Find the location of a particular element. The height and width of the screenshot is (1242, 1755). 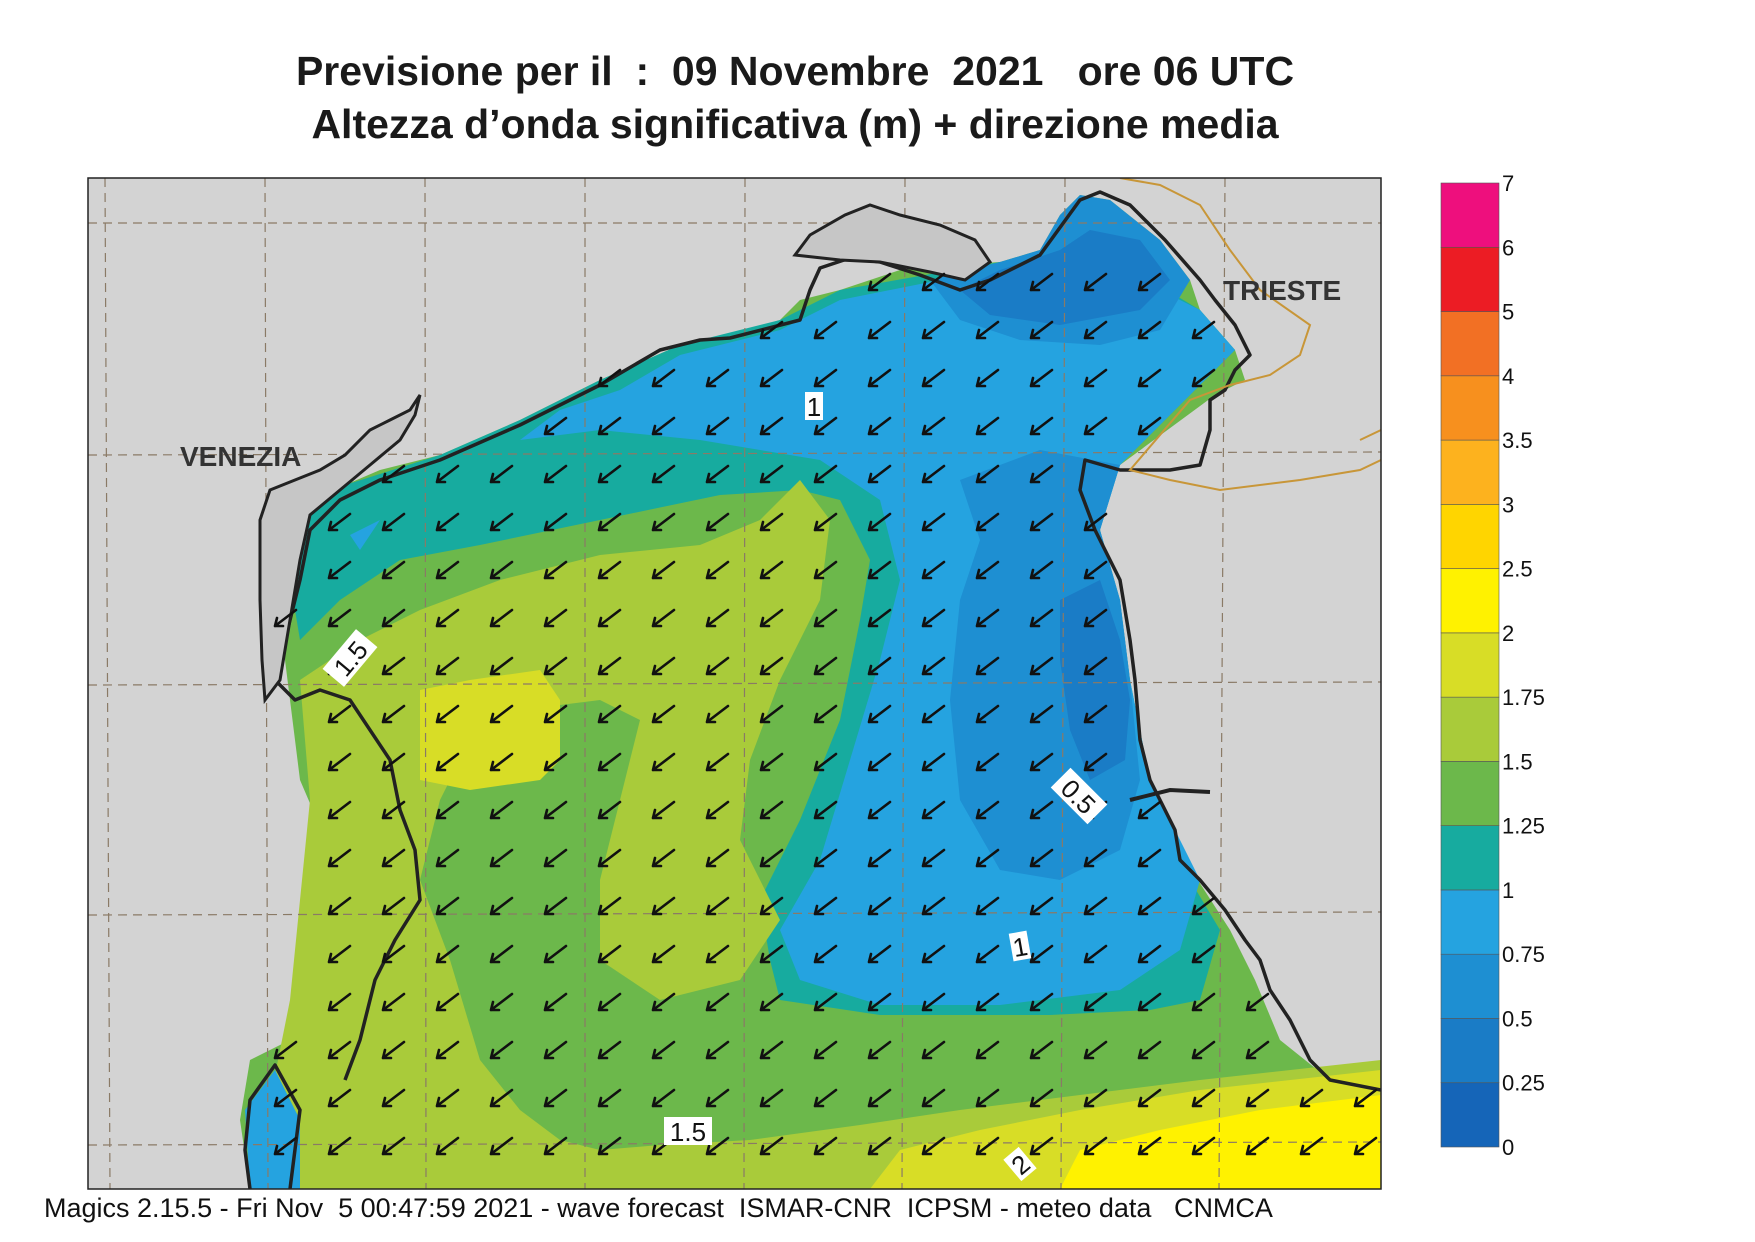

legend-tick-label: 6 is located at coordinates (1508, 247).